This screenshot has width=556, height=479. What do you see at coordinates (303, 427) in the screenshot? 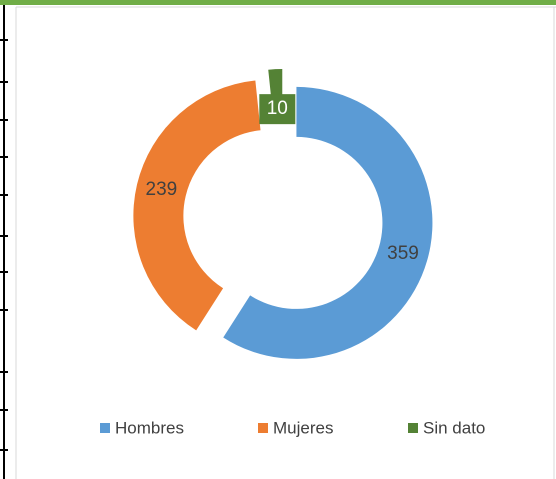
I see `legend-label: Mujeres` at bounding box center [303, 427].